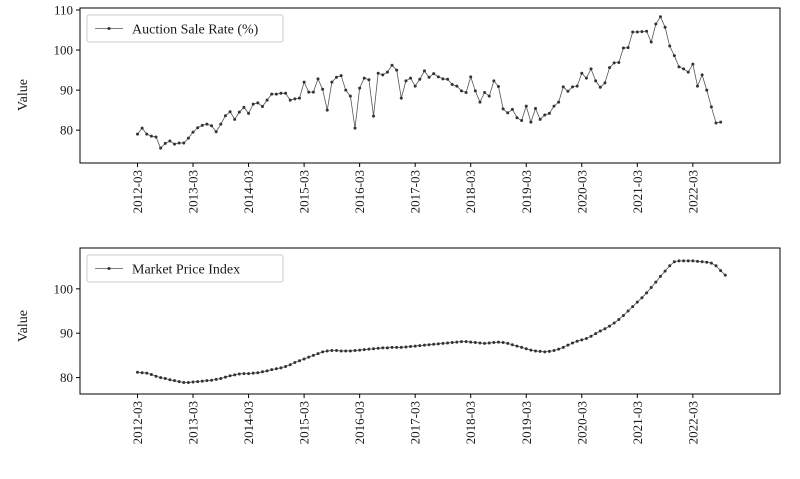 This screenshot has height=479, width=800. What do you see at coordinates (248, 422) in the screenshot?
I see `x-tick-label: 2014-03` at bounding box center [248, 422].